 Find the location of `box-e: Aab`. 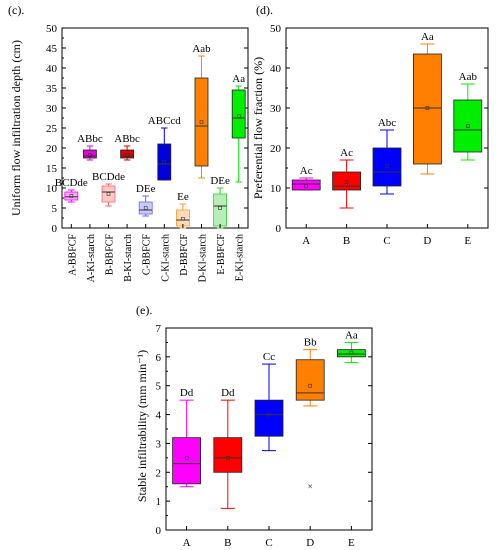

box-e: Aab is located at coordinates (468, 116).